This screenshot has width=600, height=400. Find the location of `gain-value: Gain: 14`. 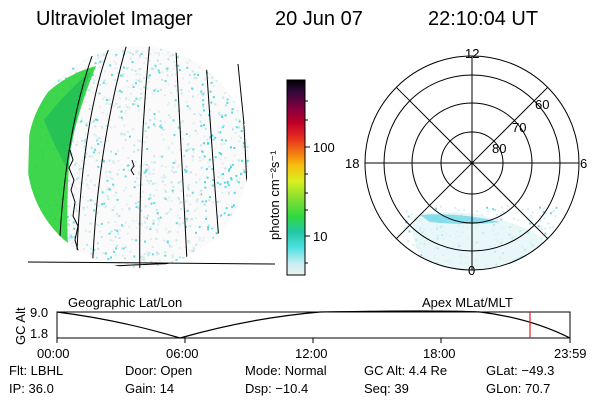

gain-value: Gain: 14 is located at coordinates (150, 388).